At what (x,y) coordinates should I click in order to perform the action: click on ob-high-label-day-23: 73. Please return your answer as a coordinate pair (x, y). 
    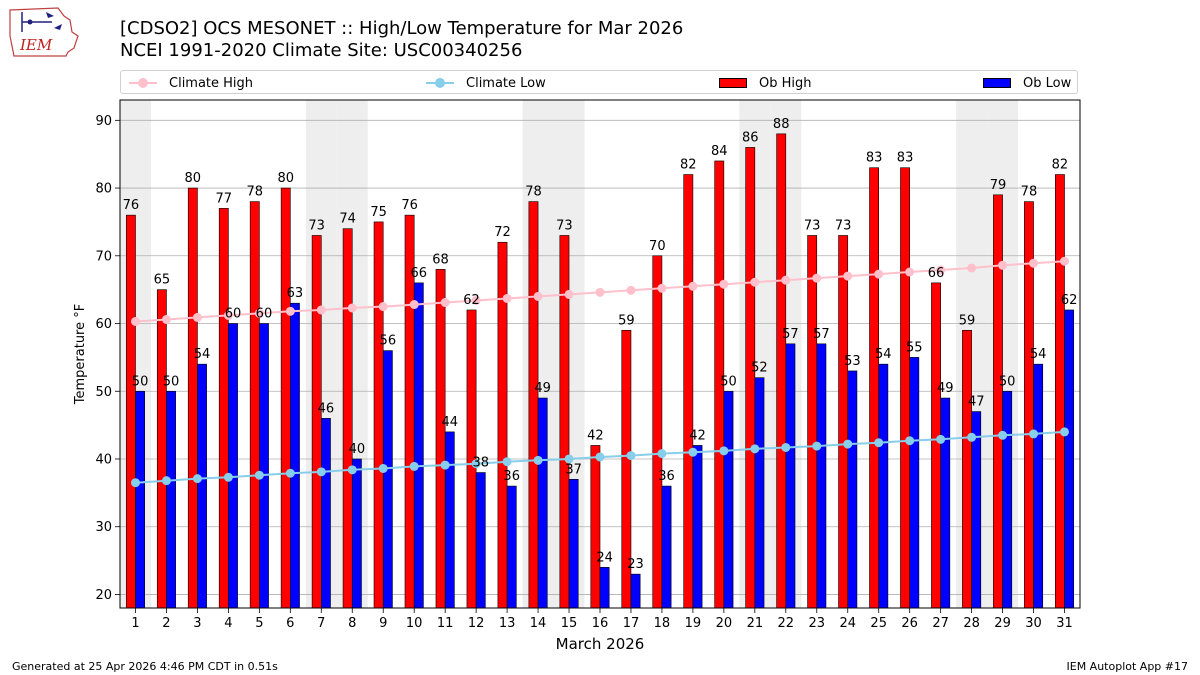
    Looking at the image, I should click on (812, 225).